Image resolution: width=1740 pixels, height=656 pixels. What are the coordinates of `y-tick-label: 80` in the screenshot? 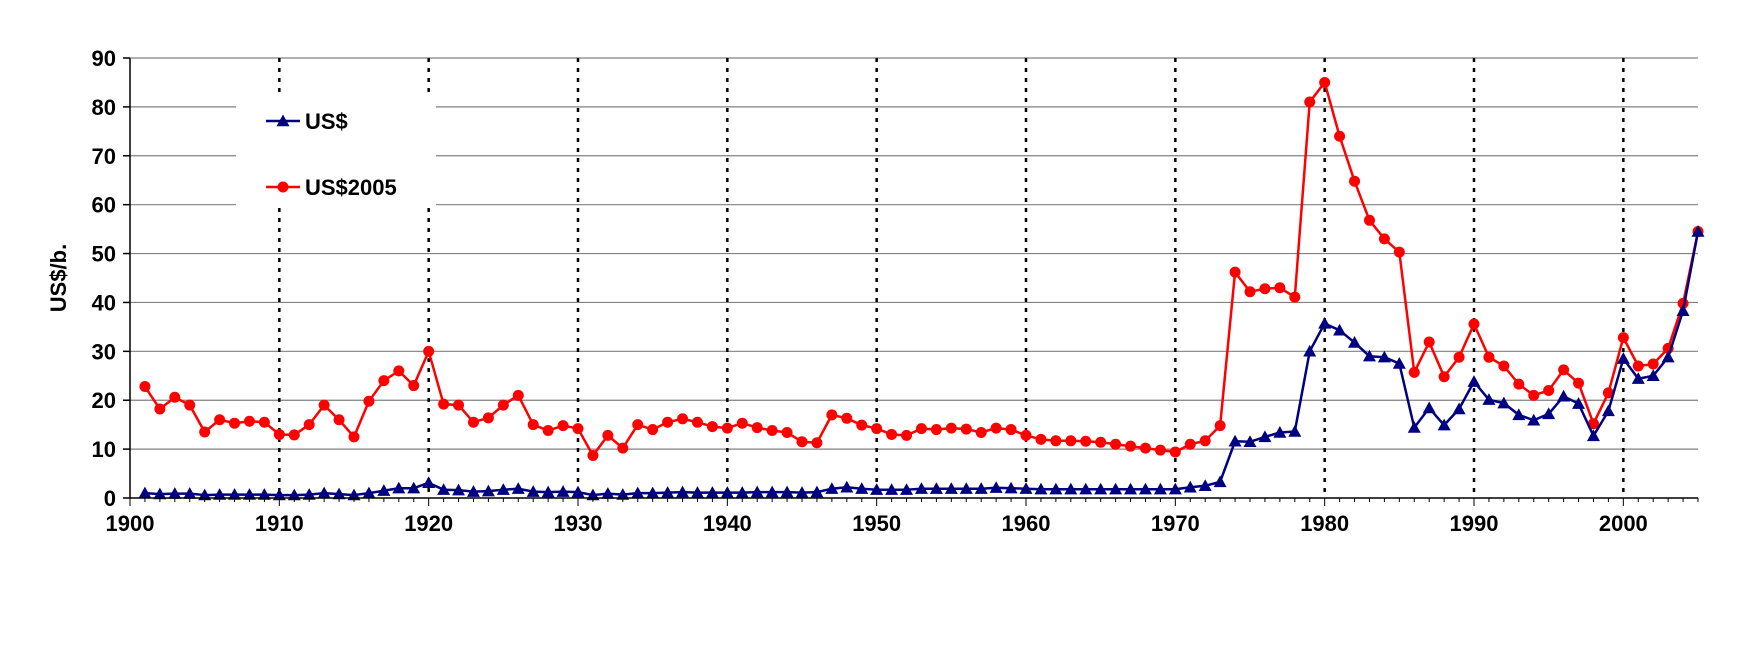 It's located at (104, 107).